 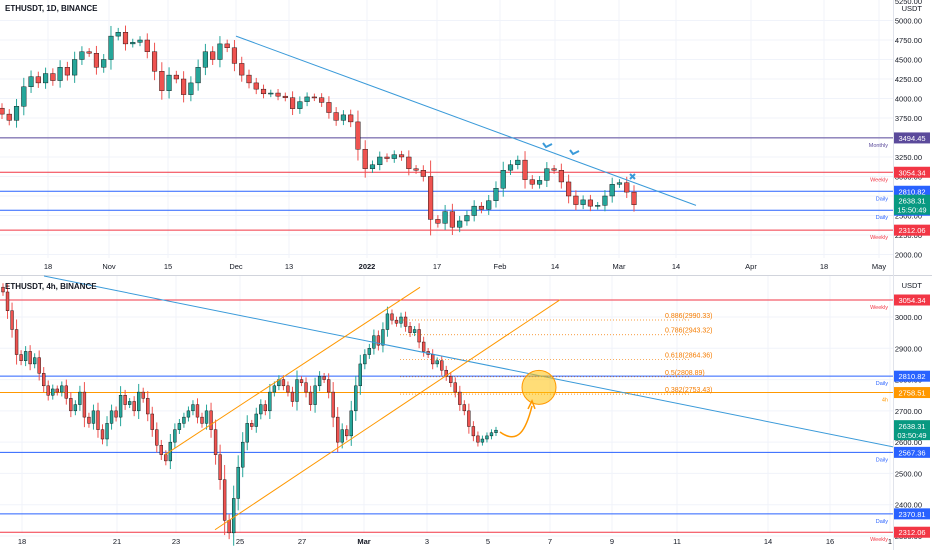 I want to click on fib-label: 0.618(2864.36), so click(x=688, y=355).